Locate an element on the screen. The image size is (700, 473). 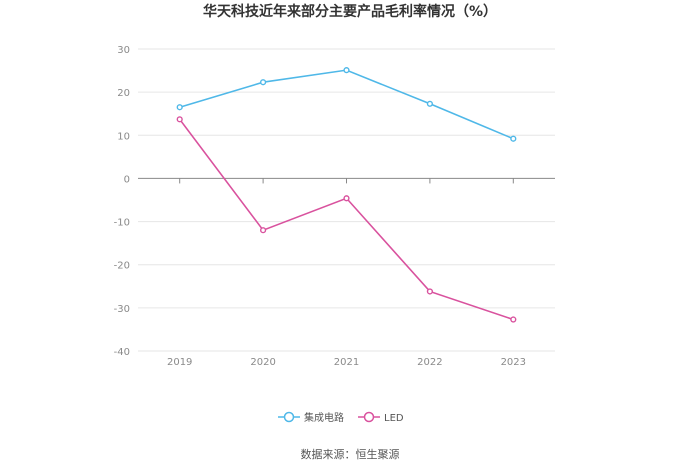
y-tick-label: -30 is located at coordinates (122, 309).